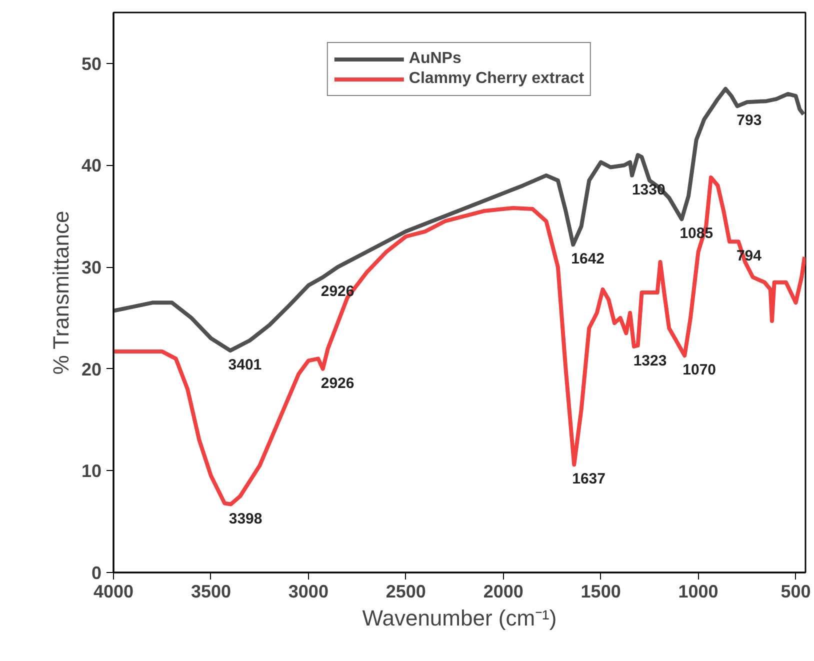  What do you see at coordinates (588, 259) in the screenshot?
I see `annotation: 1642` at bounding box center [588, 259].